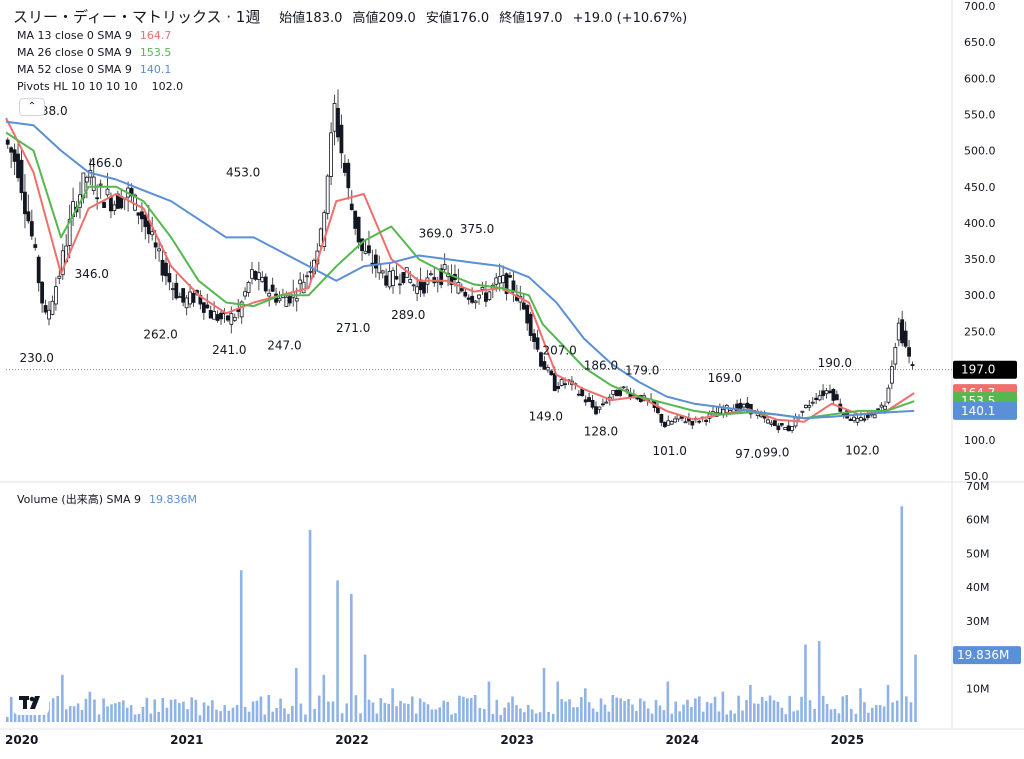 The width and height of the screenshot is (1024, 759). I want to click on time-axis-tick: 2025, so click(847, 740).